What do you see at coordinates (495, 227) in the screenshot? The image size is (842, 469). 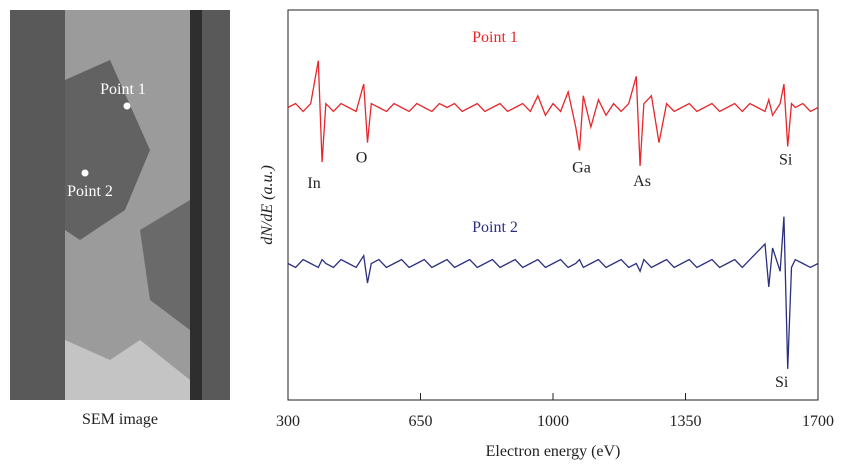 I see `series-label: Point 2` at bounding box center [495, 227].